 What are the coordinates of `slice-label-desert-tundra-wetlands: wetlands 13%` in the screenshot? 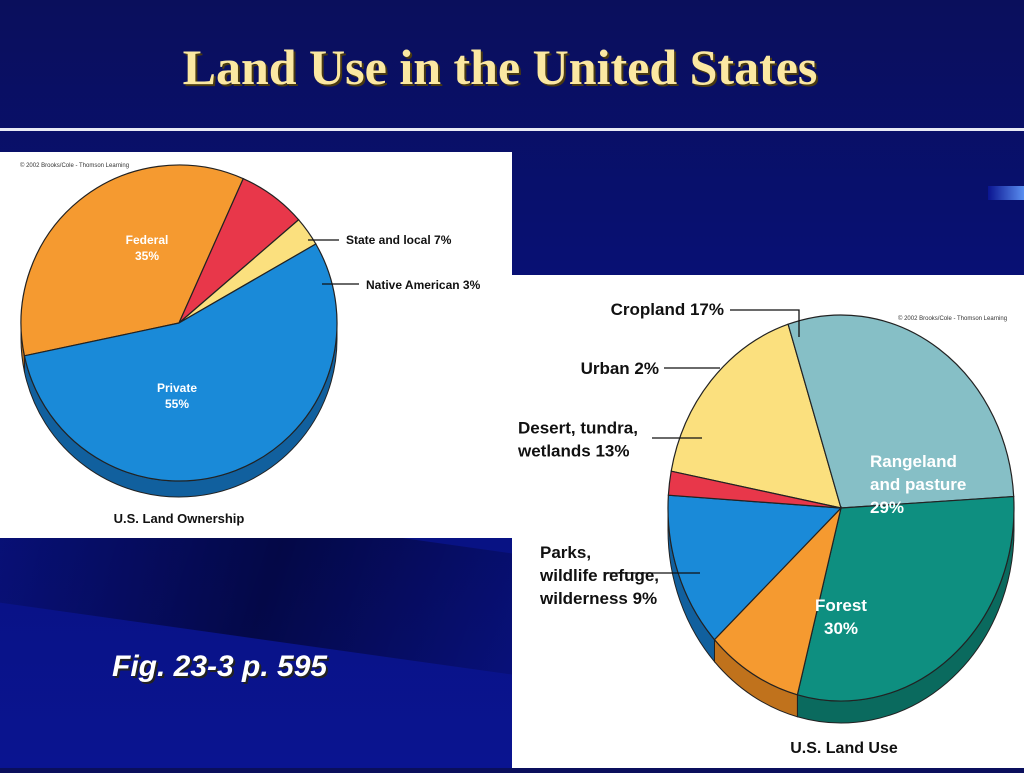 It's located at (573, 450).